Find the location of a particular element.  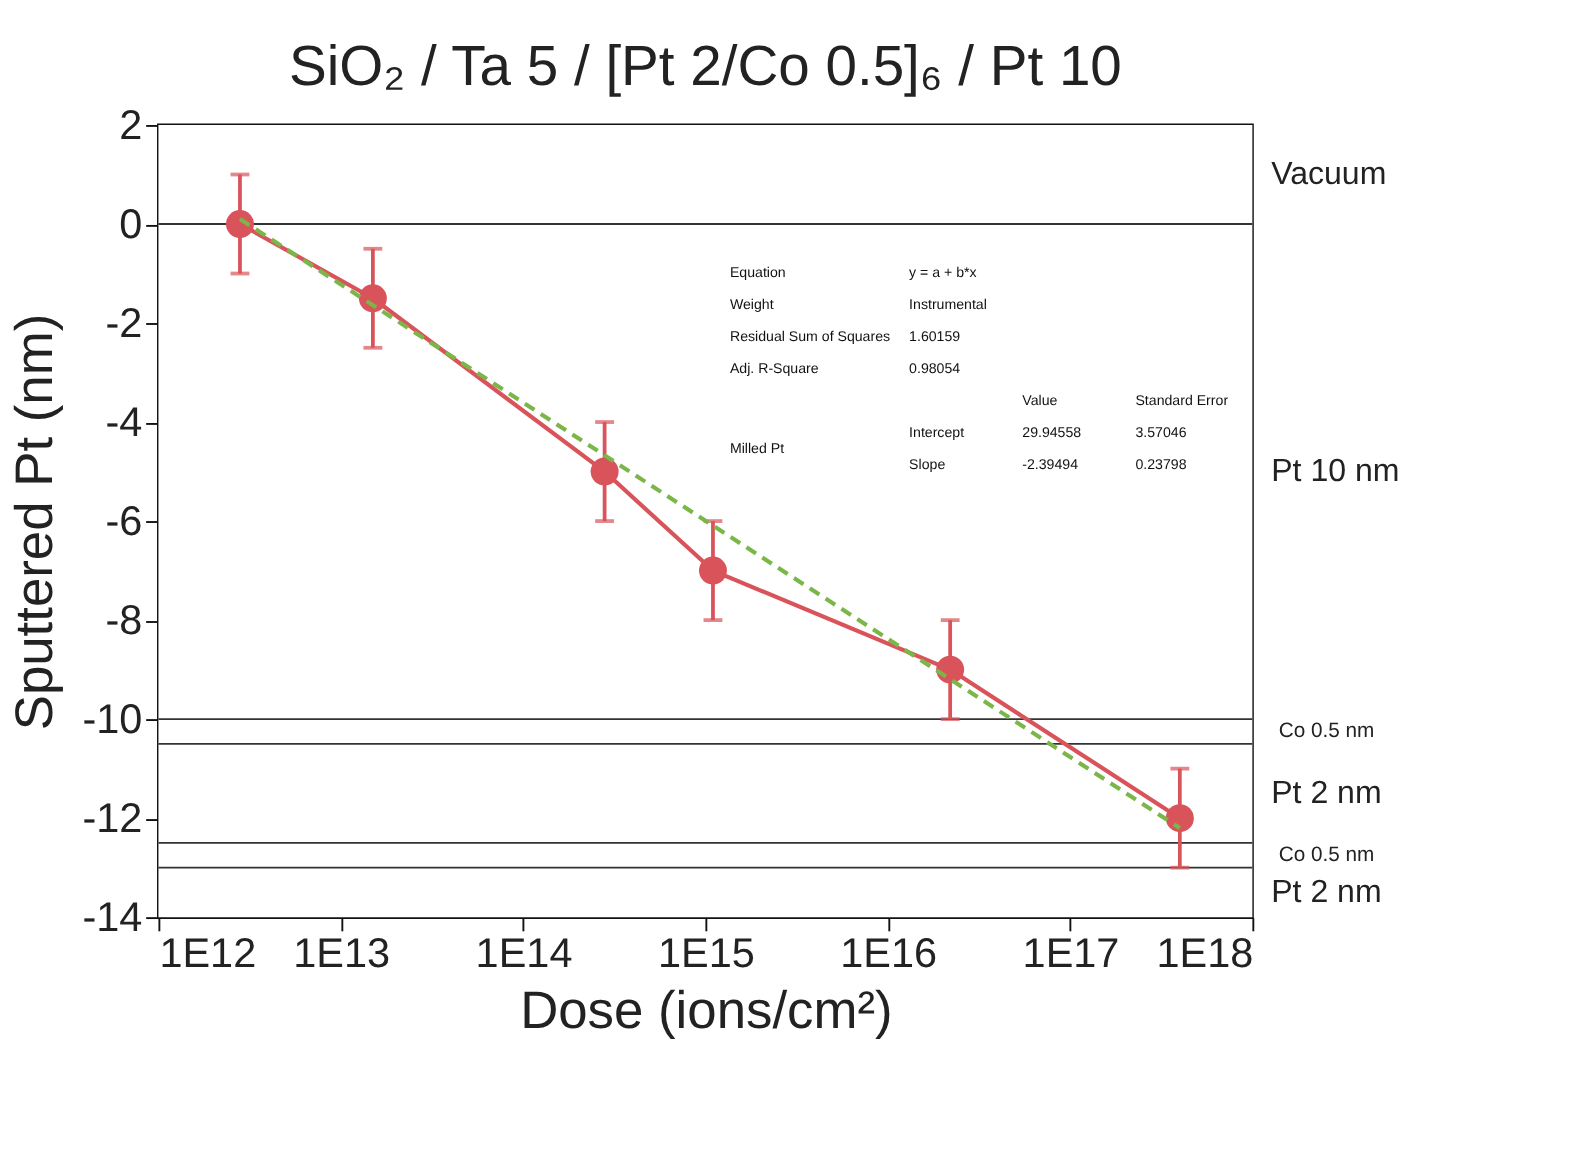

band-label: Pt 10 nm is located at coordinates (1335, 471).